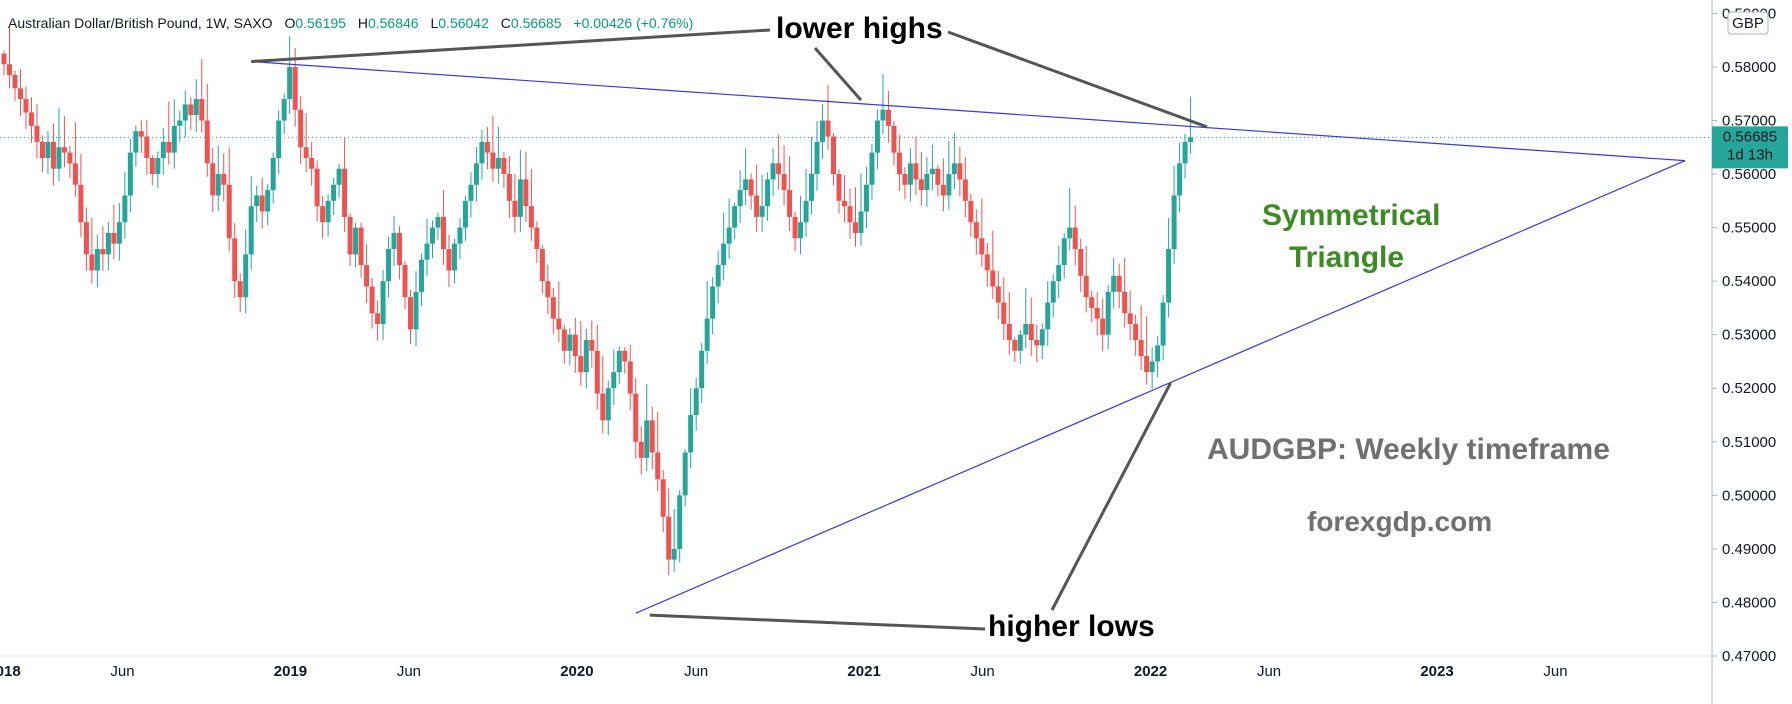 The width and height of the screenshot is (1792, 704). I want to click on trendline-upper, so click(968, 111).